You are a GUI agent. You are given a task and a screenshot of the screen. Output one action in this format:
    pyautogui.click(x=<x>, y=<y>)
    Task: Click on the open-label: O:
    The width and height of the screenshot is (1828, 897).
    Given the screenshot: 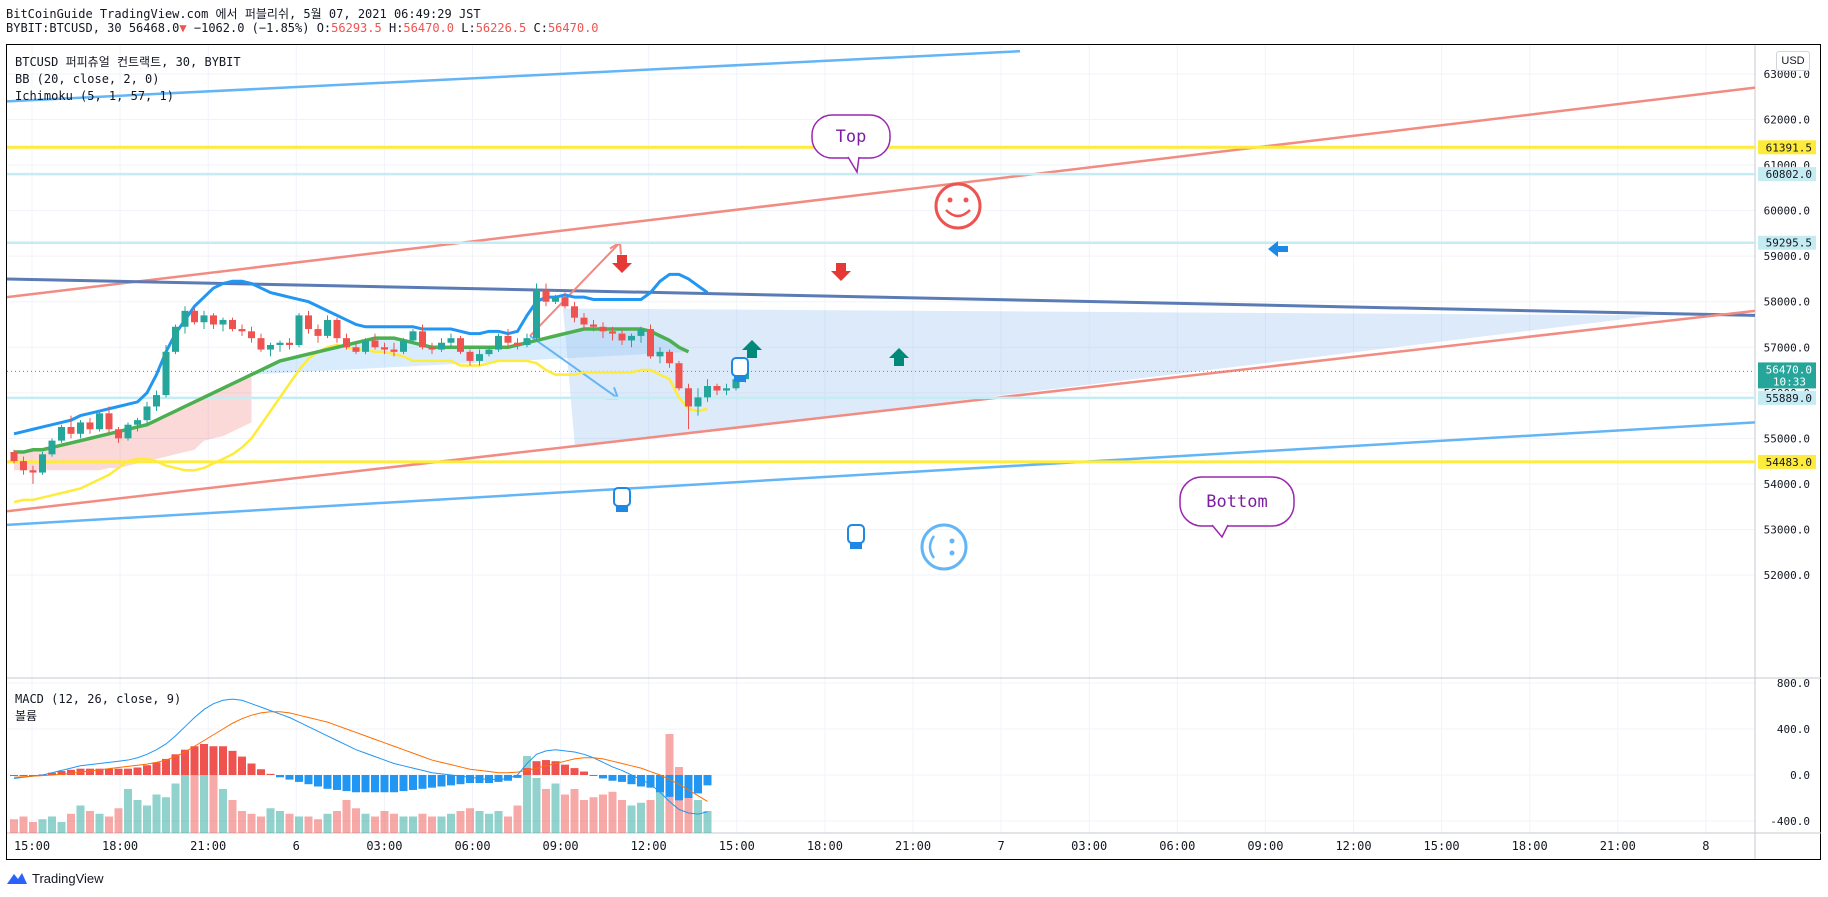 What is the action you would take?
    pyautogui.click(x=324, y=28)
    